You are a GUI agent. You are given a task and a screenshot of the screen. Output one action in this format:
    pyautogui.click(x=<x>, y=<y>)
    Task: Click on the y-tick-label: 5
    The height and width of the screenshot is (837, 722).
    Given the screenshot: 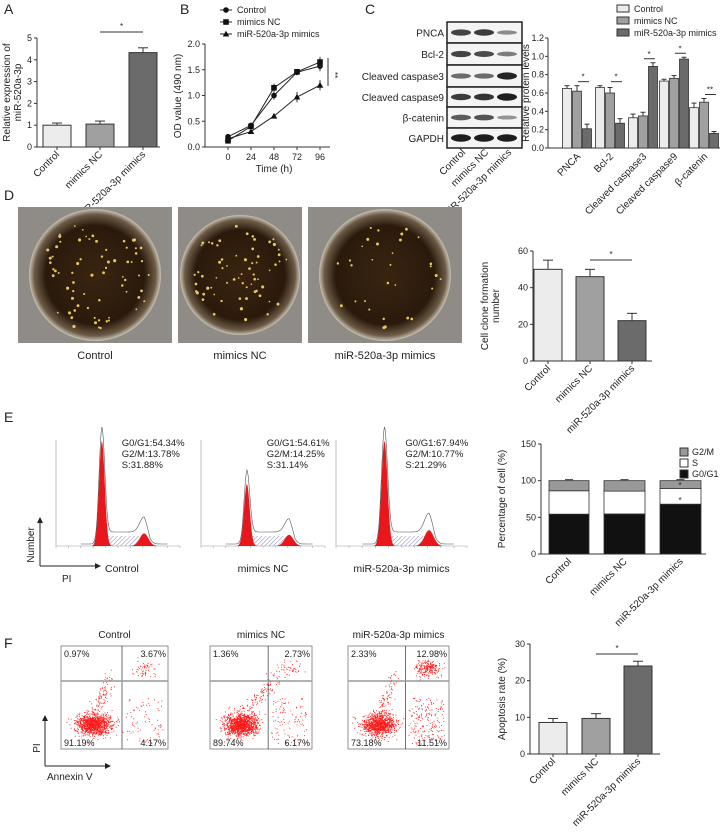 What is the action you would take?
    pyautogui.click(x=29, y=38)
    